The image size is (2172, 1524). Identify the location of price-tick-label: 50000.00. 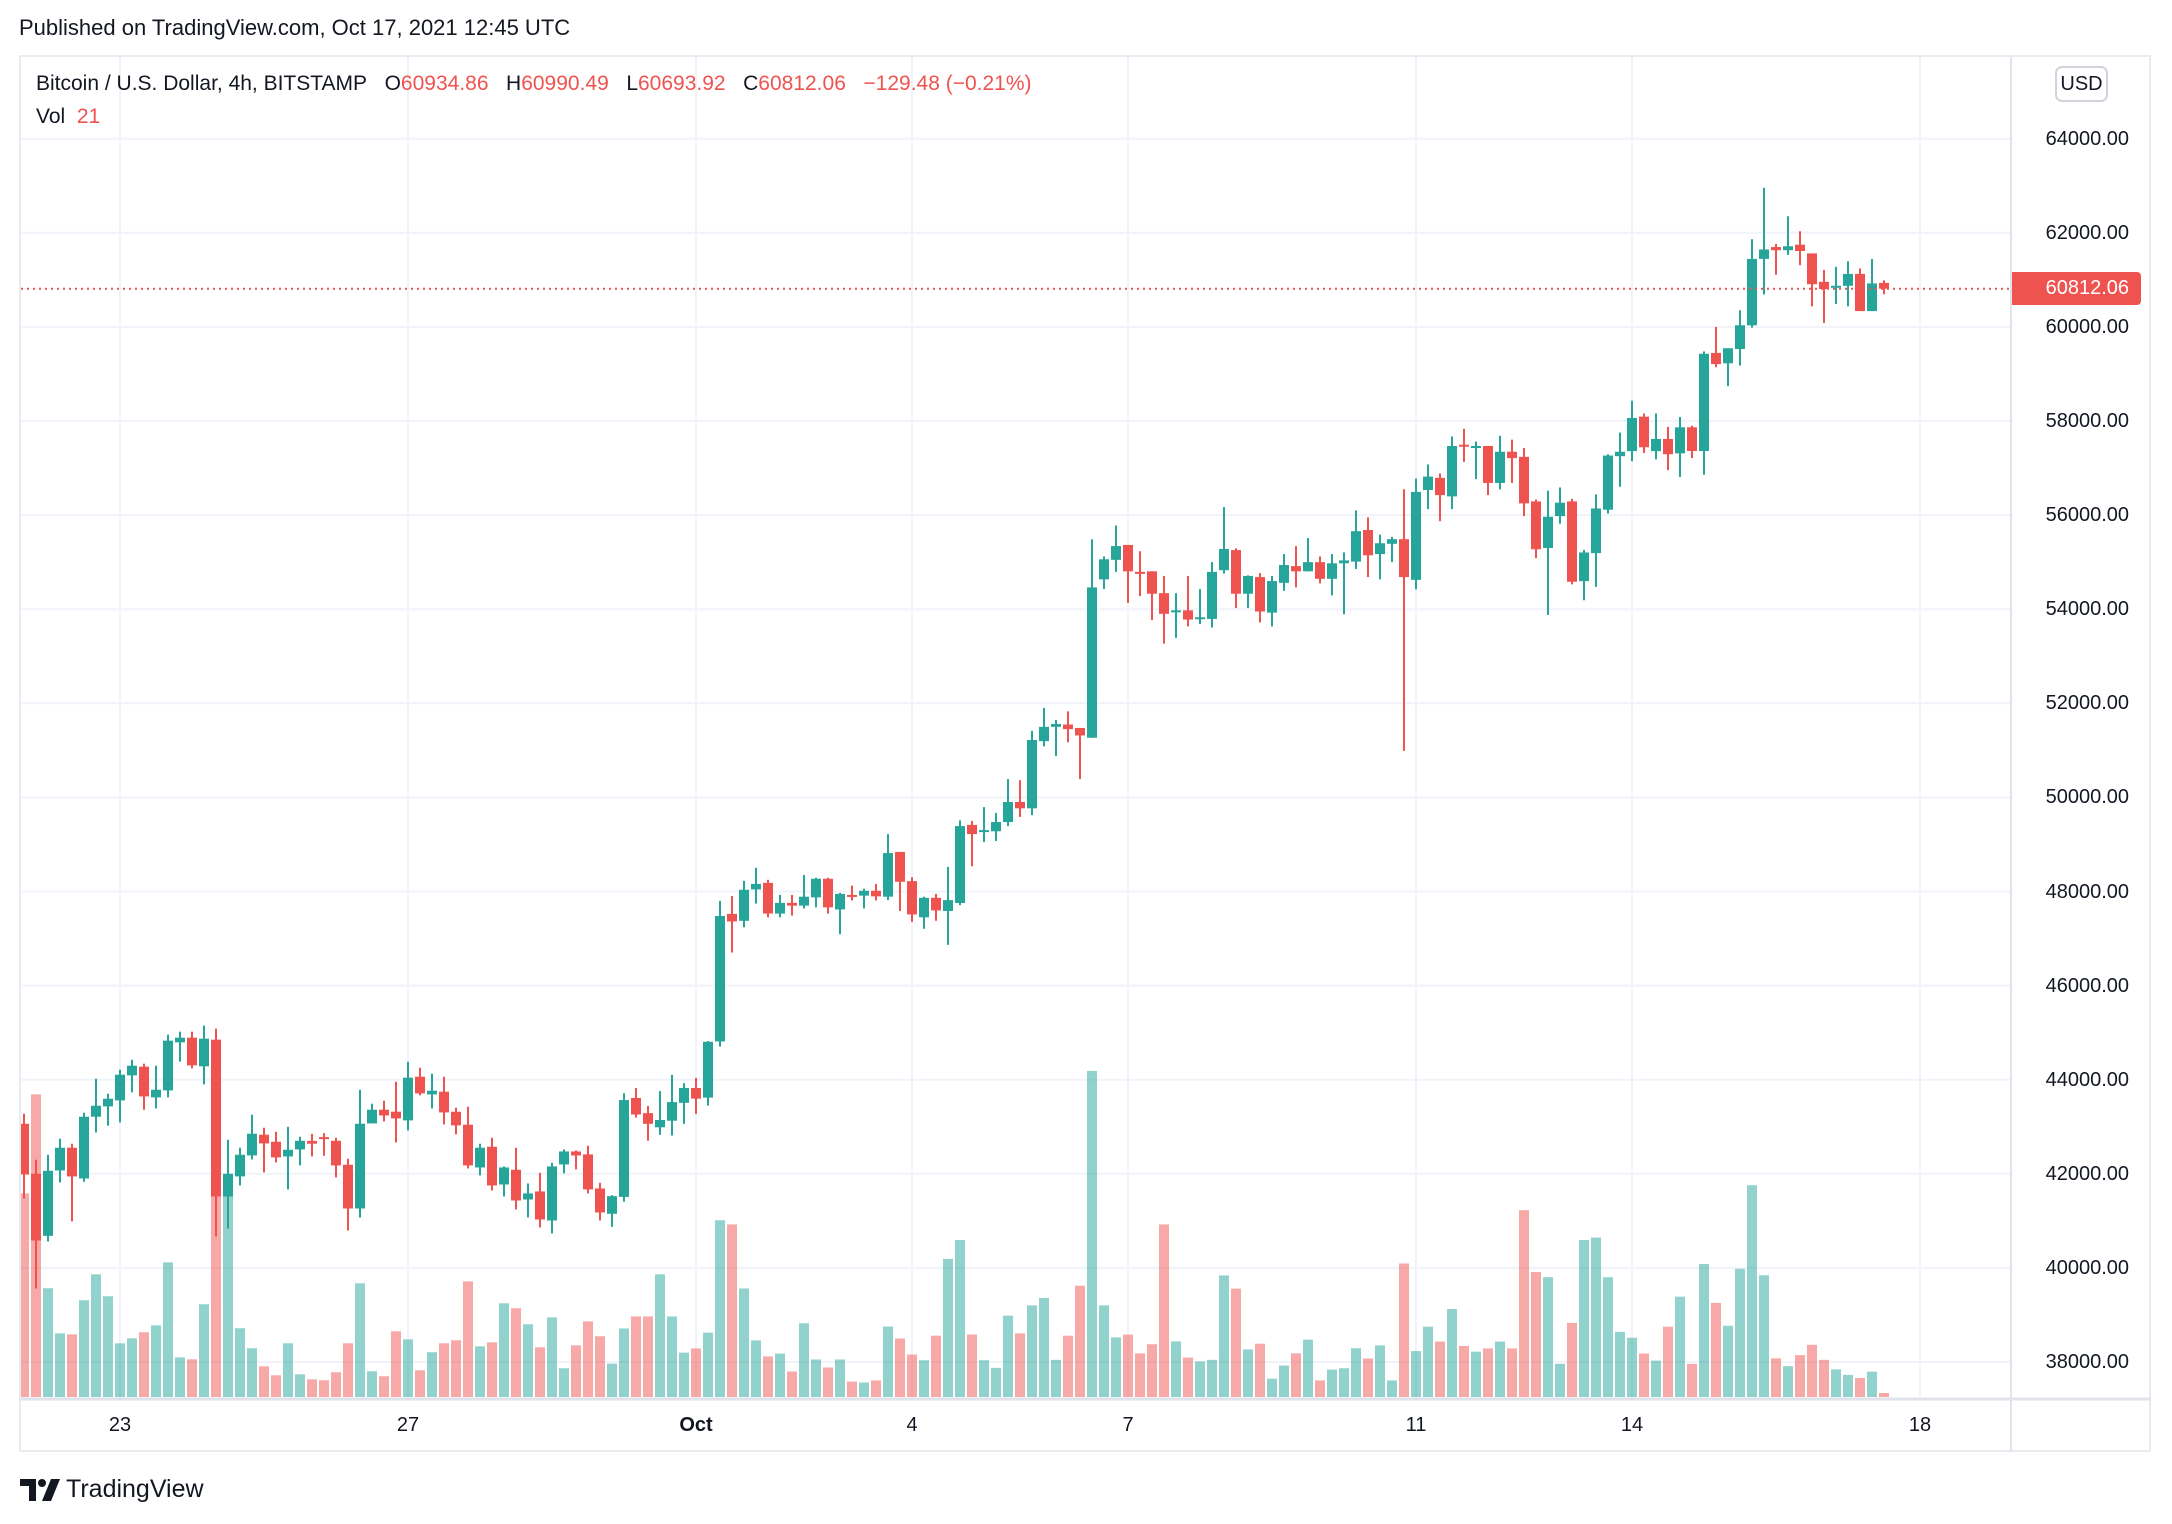
(2087, 797).